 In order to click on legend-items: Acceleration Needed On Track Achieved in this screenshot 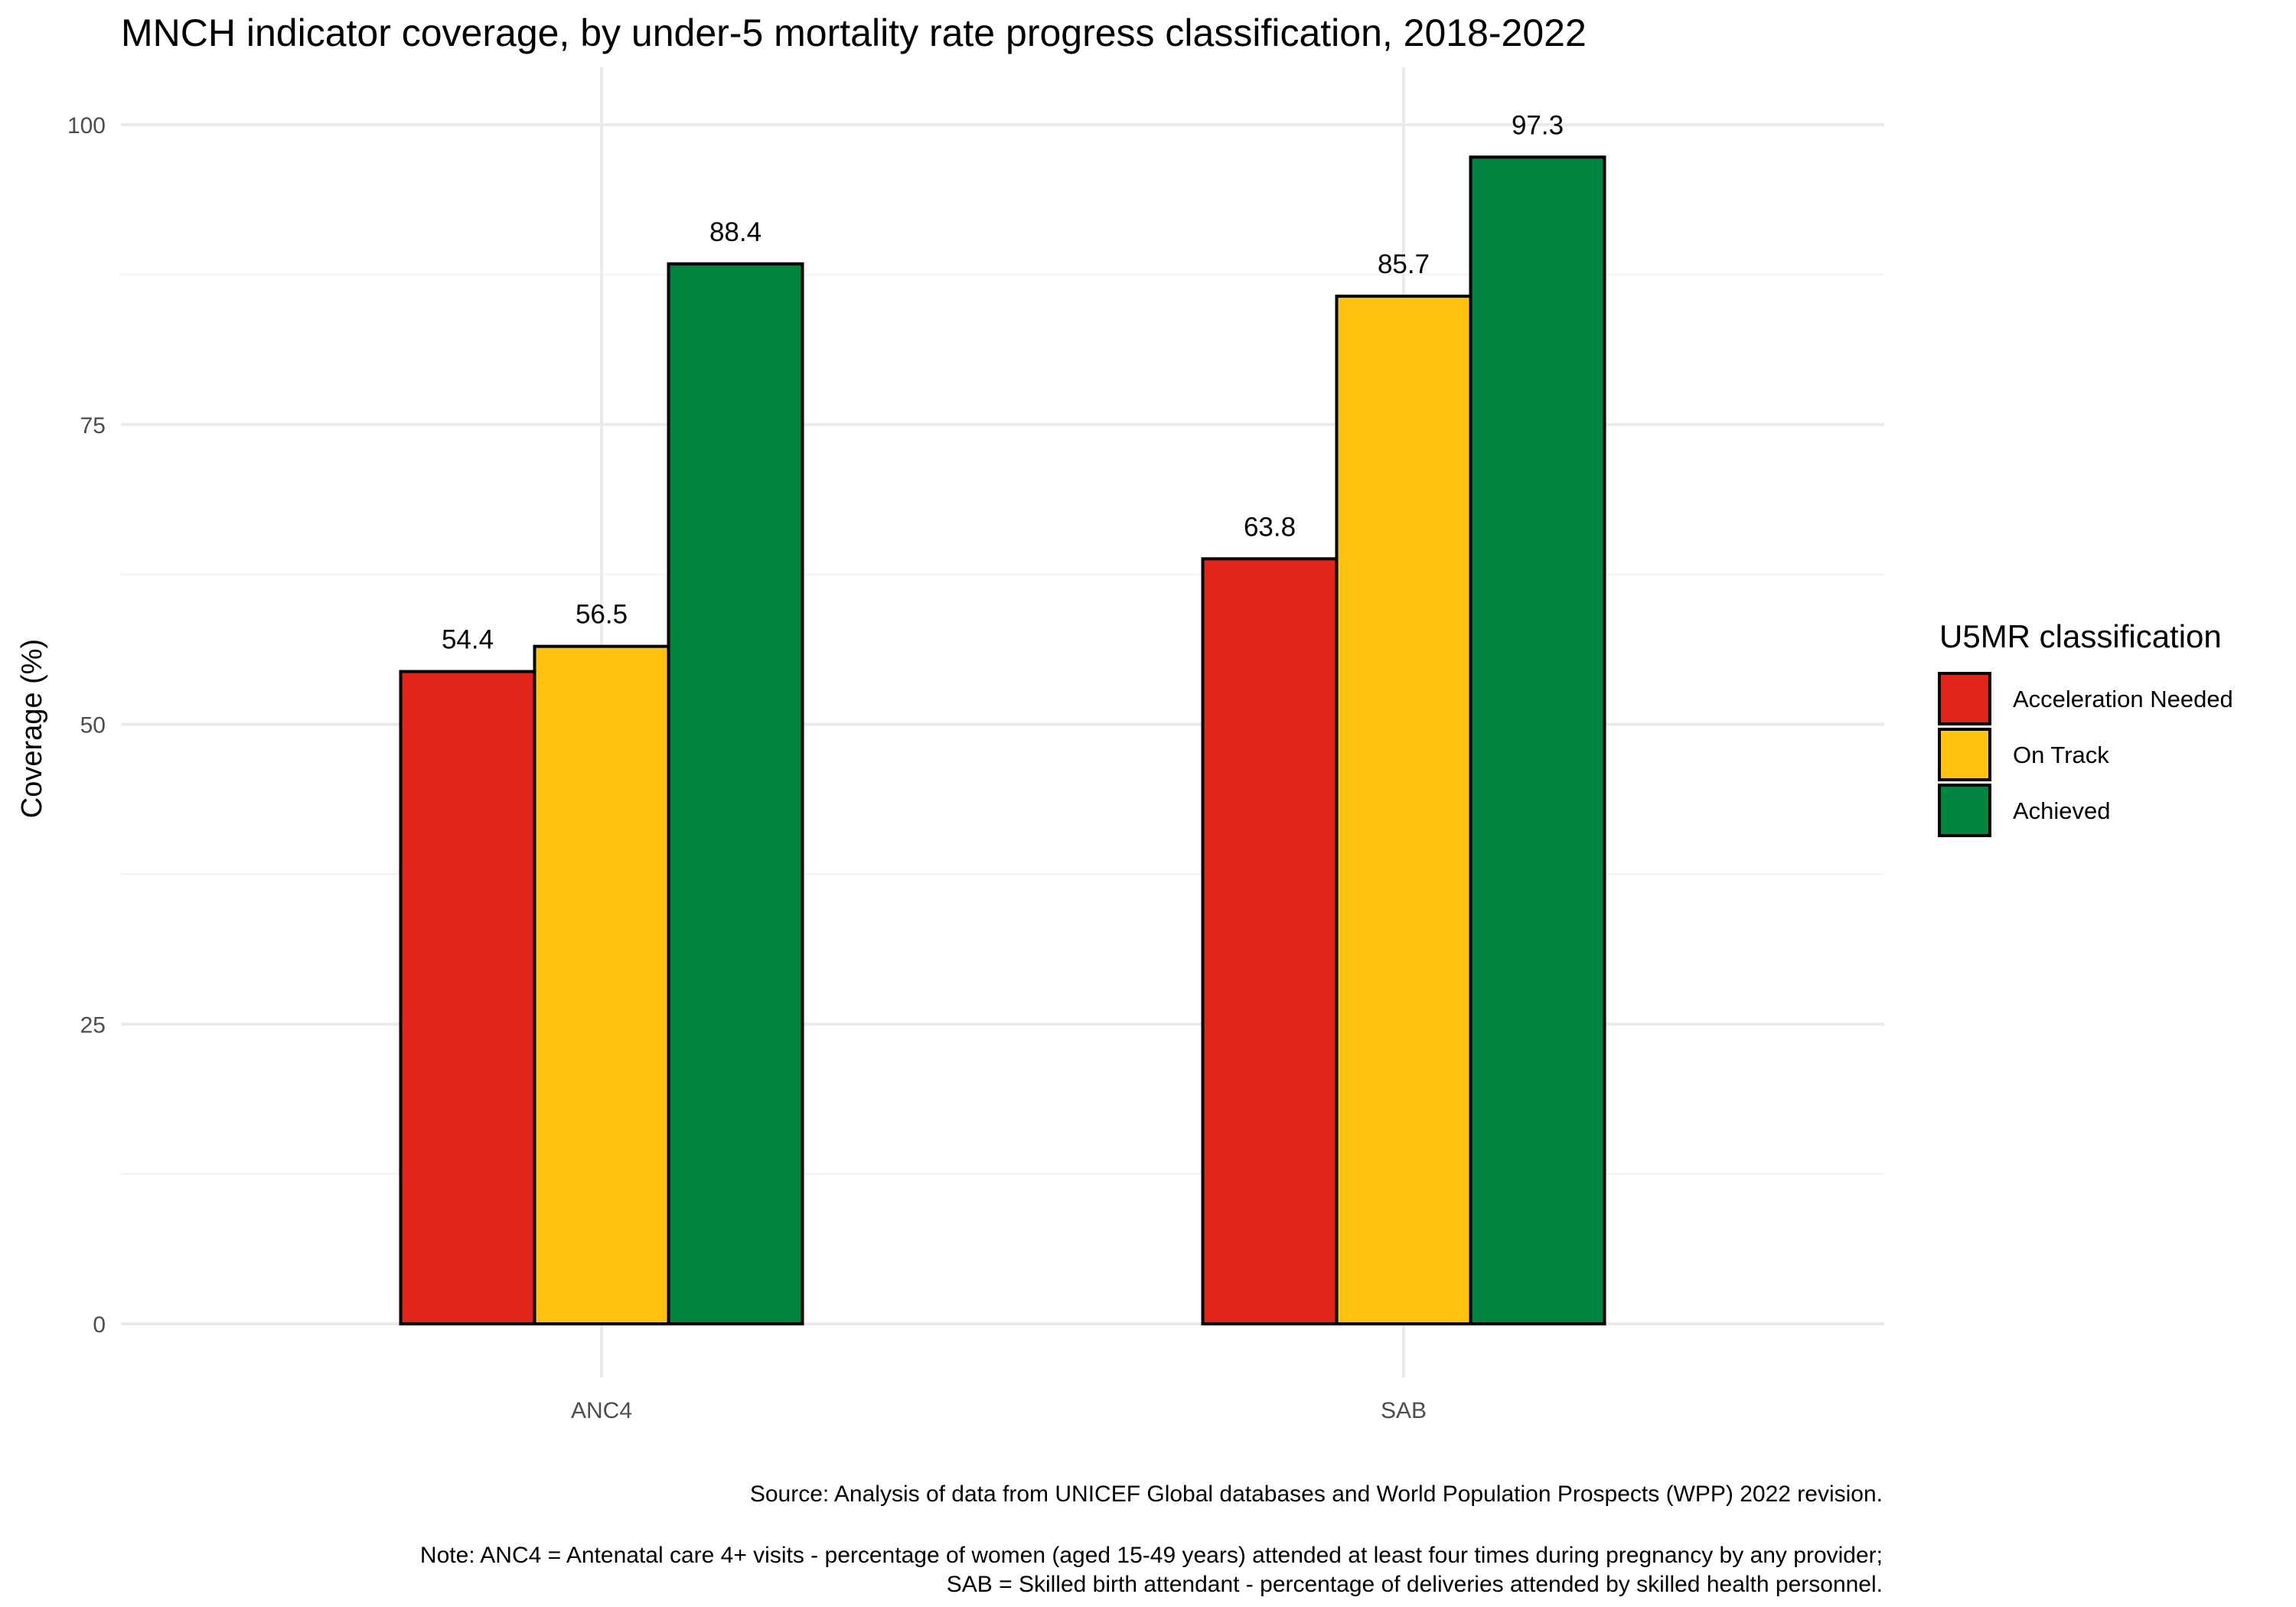, I will do `click(2085, 754)`.